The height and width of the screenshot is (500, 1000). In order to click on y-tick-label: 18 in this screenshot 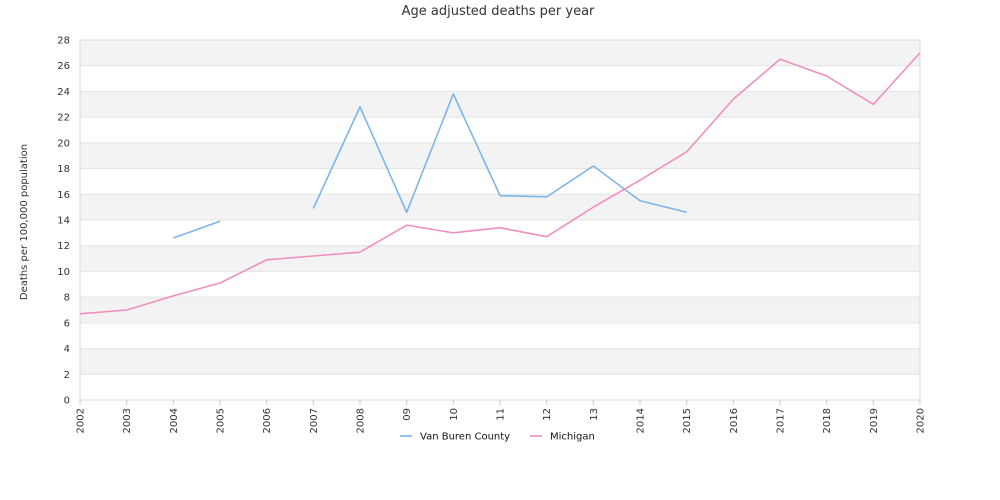, I will do `click(63, 169)`.